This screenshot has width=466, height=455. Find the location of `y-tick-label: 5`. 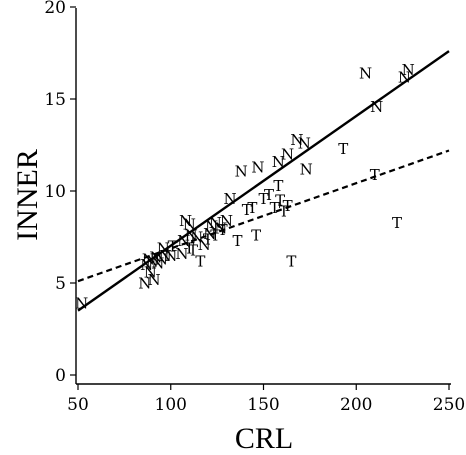

y-tick-label: 5 is located at coordinates (60, 284).